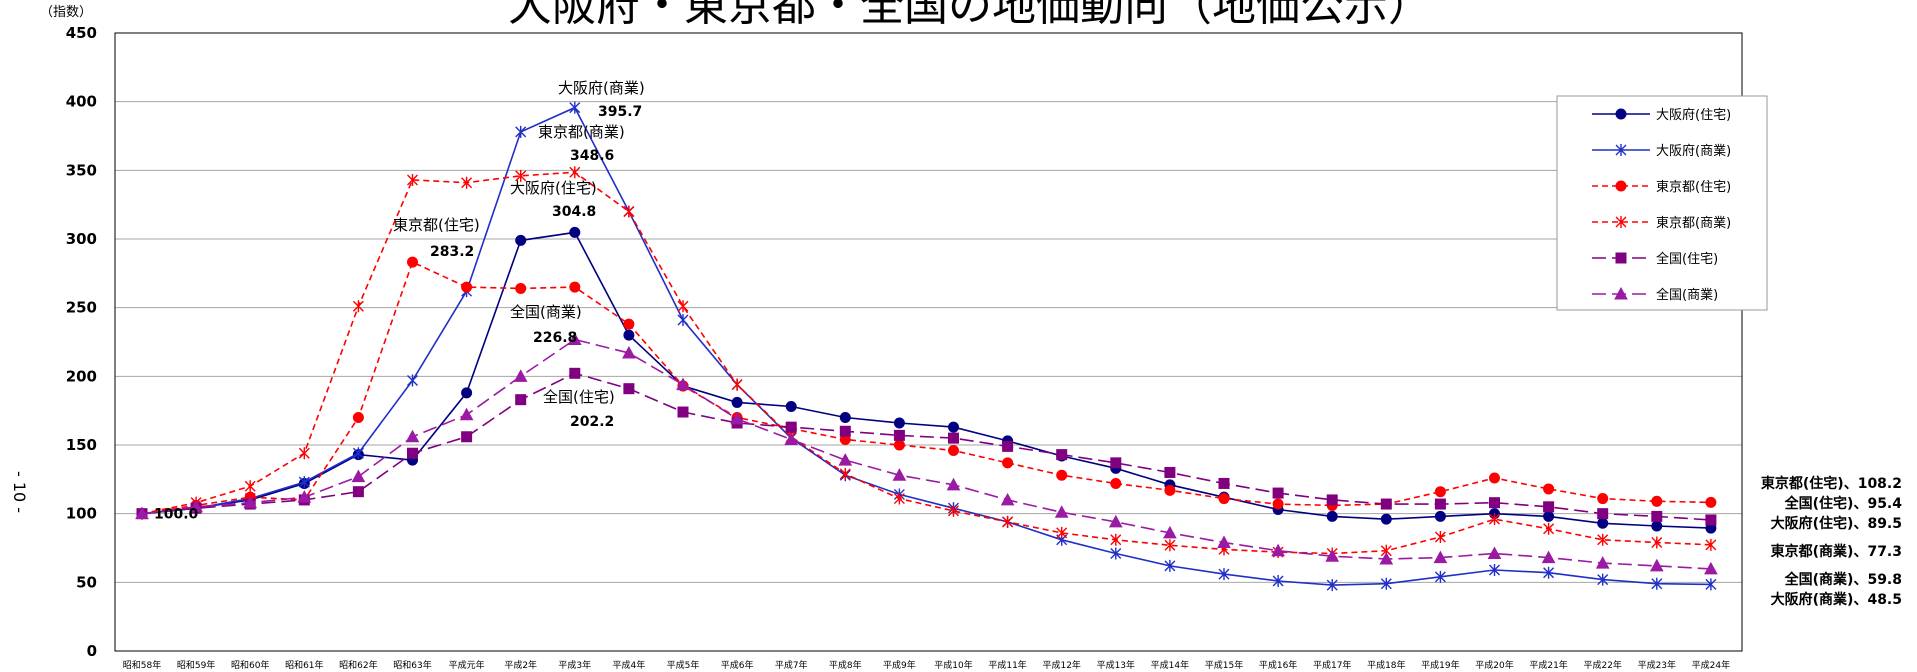 The image size is (1917, 672). Describe the element at coordinates (737, 665) in the screenshot. I see `x-tick-label: 平成6年` at that location.